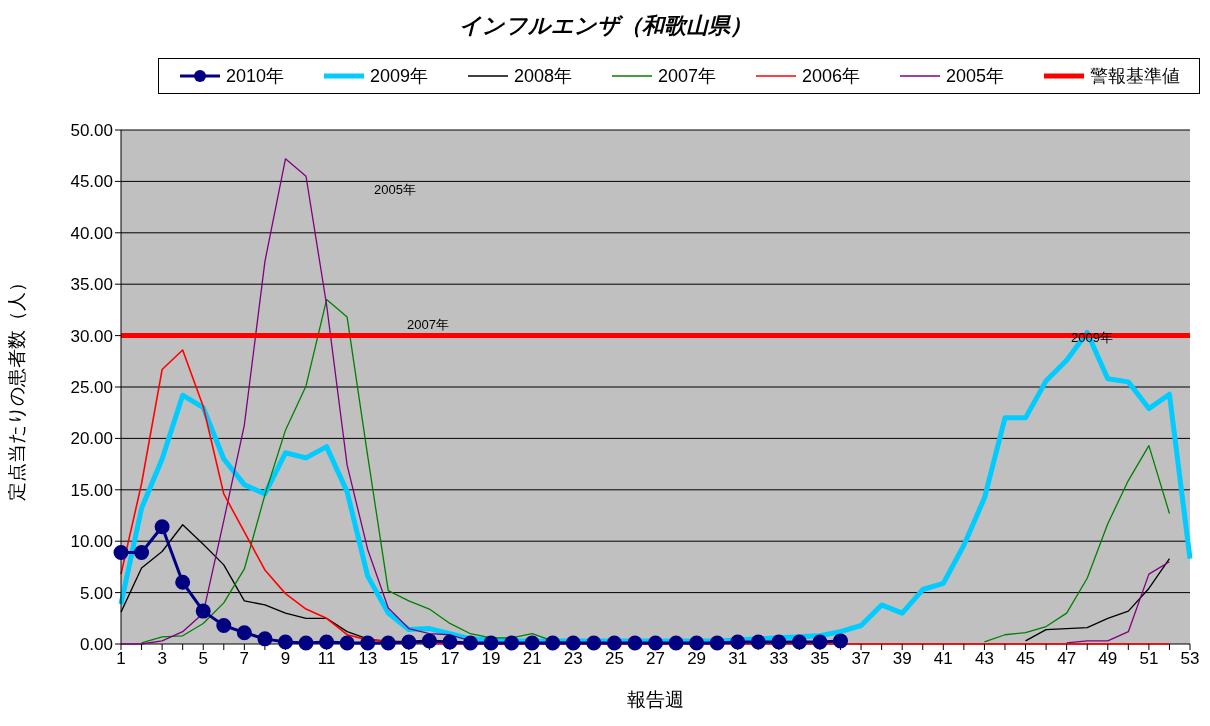  What do you see at coordinates (655, 699) in the screenshot?
I see `x-axis-title: 報告週` at bounding box center [655, 699].